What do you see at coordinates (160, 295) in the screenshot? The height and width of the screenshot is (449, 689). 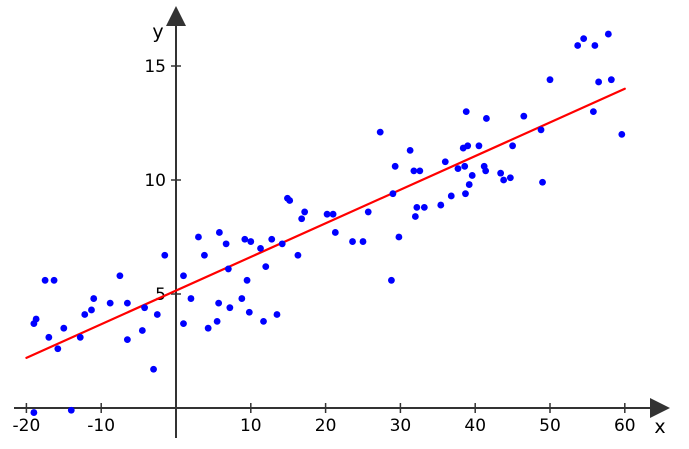 I see `y-tick-label: 5` at bounding box center [160, 295].